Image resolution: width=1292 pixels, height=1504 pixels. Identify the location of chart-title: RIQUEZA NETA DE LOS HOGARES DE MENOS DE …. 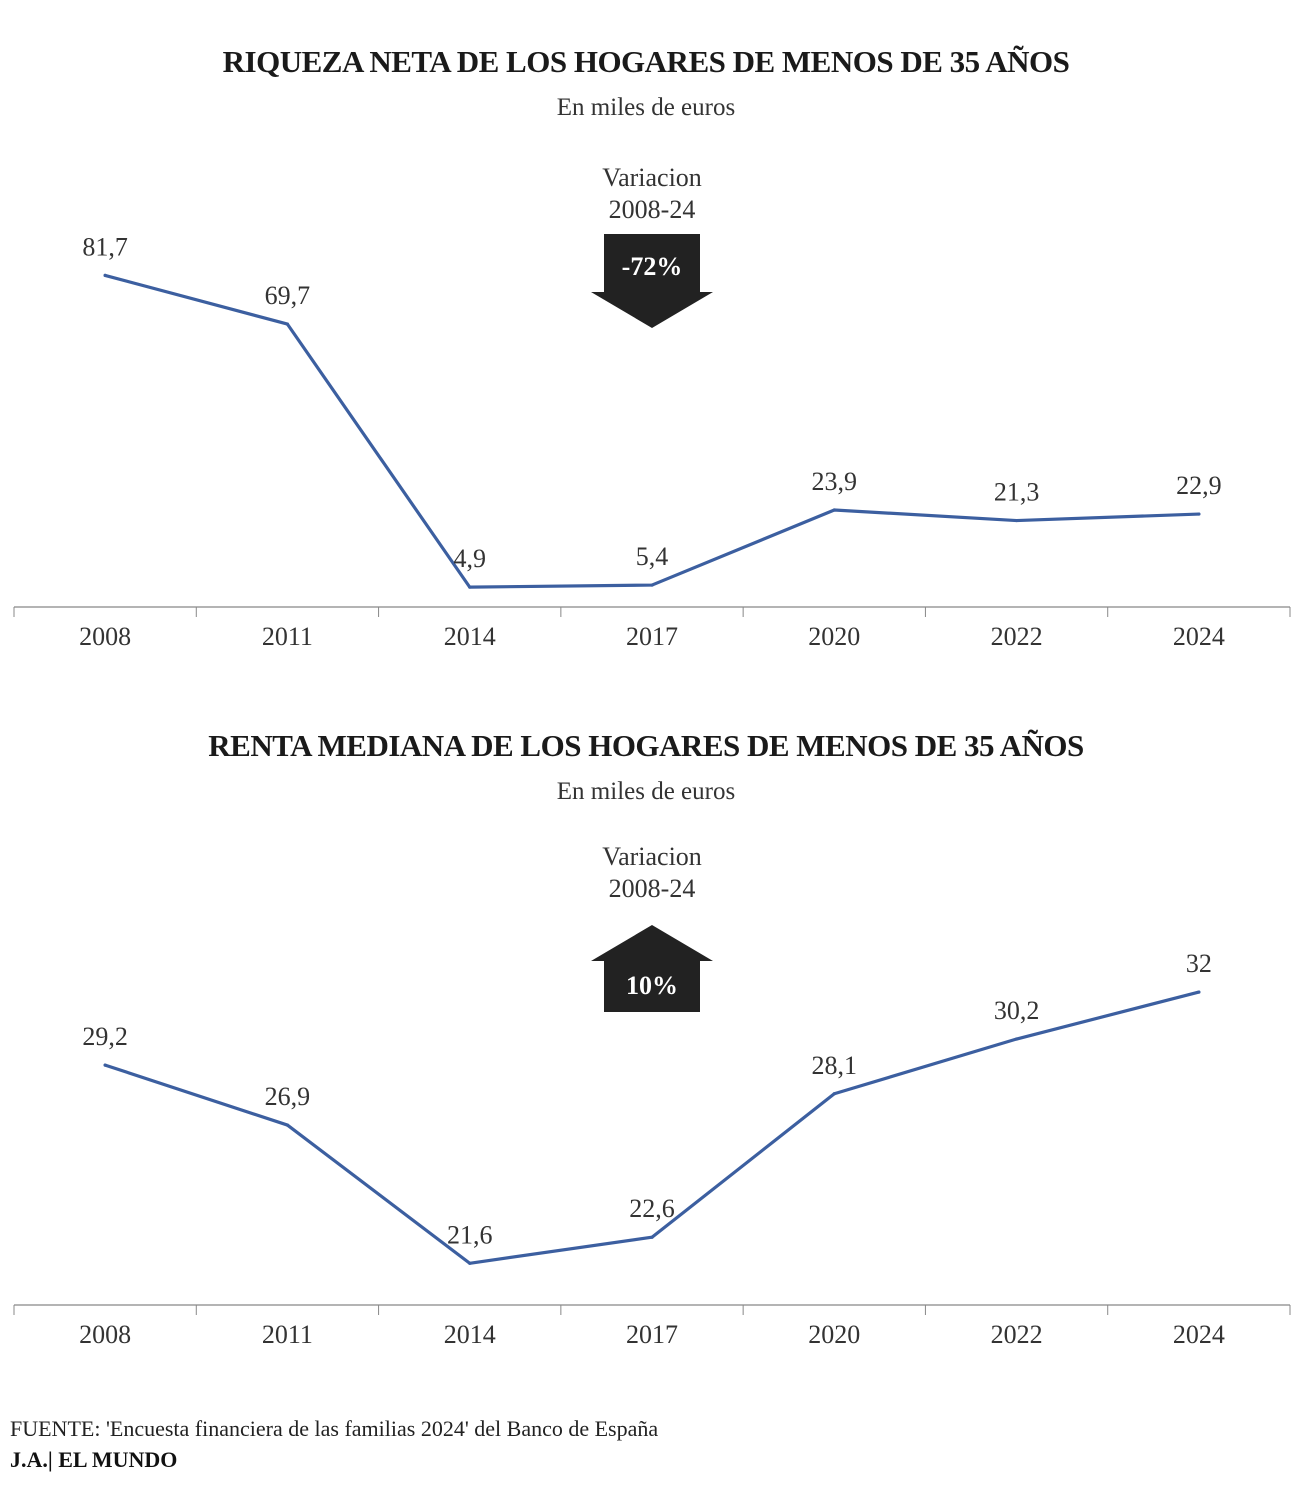
(646, 61).